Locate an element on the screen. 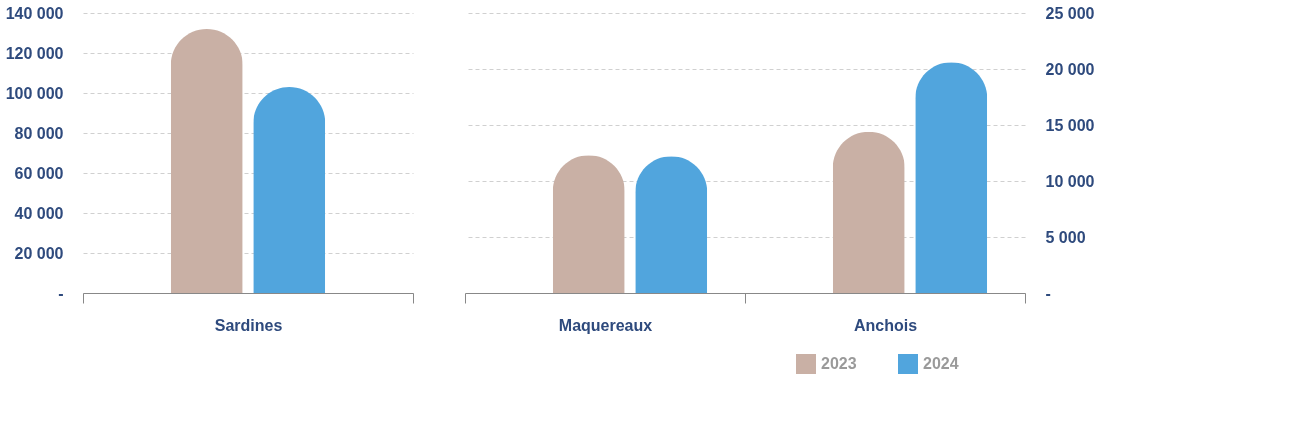 This screenshot has height=427, width=1300. y2-tick-label: 20 000 is located at coordinates (1070, 69).